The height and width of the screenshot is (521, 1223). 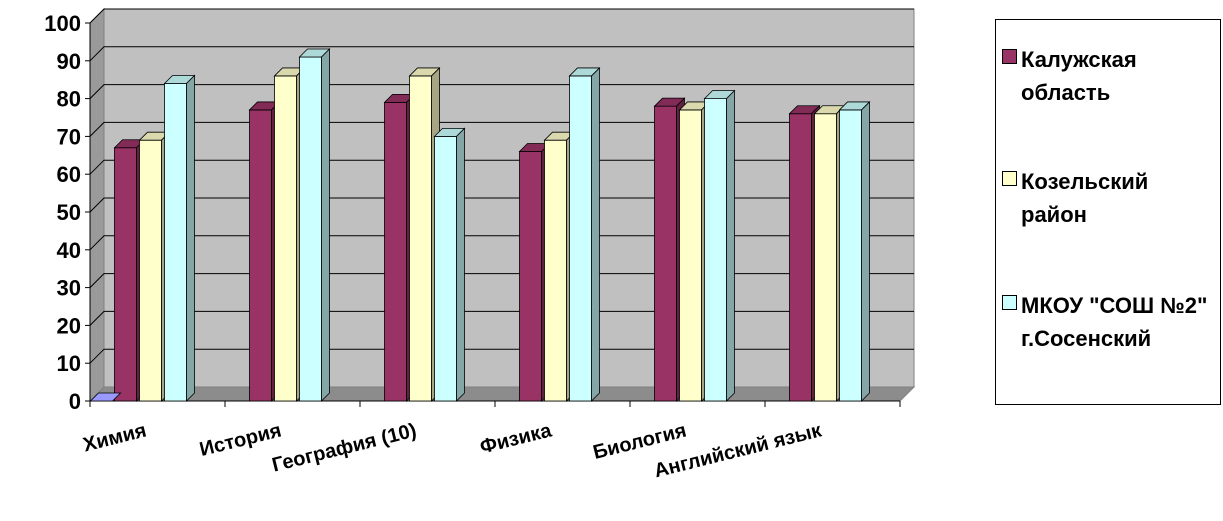 What do you see at coordinates (1009, 302) in the screenshot?
I see `legend-swatch-school` at bounding box center [1009, 302].